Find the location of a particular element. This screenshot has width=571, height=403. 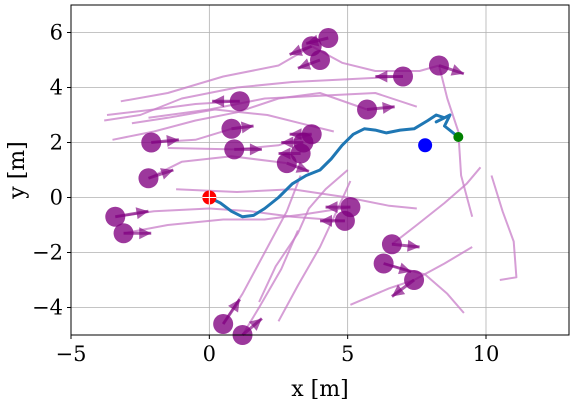

robot-path-line is located at coordinates (333, 166).